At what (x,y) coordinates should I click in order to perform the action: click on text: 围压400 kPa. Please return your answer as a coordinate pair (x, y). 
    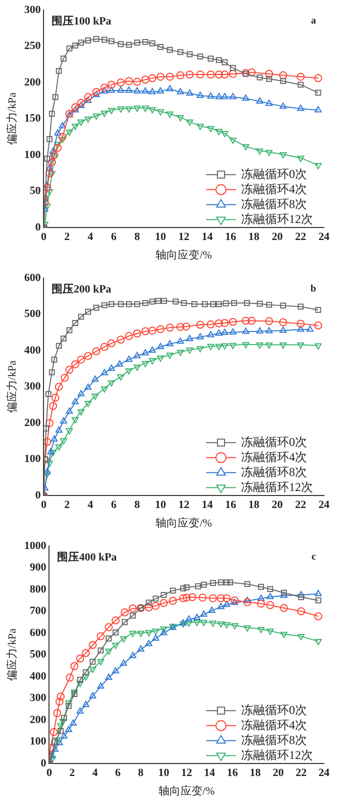
    Looking at the image, I should click on (87, 557).